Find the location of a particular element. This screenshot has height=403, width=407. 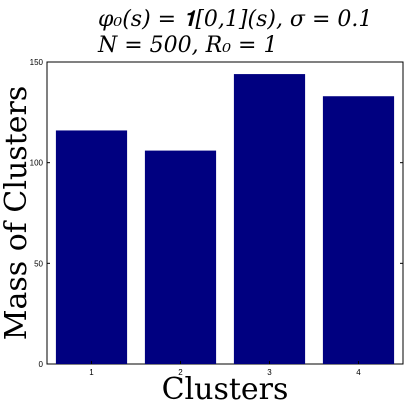

chart-title-line-2: N = 500, R₀ = 1 is located at coordinates (187, 45).